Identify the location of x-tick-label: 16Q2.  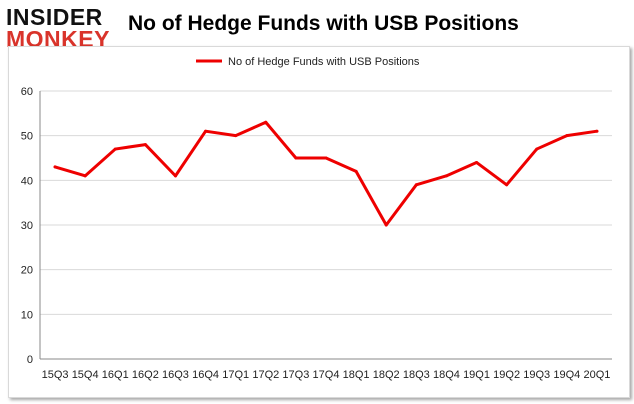
(145, 375).